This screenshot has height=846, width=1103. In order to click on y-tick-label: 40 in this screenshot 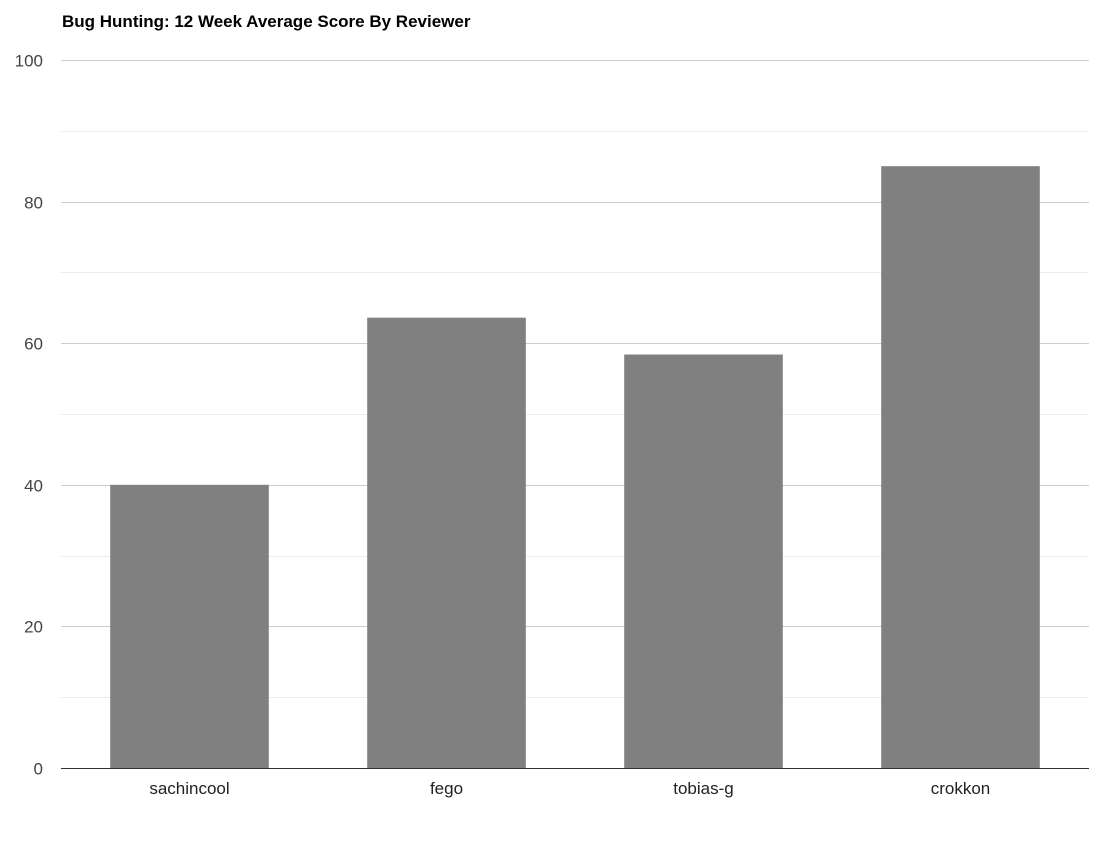, I will do `click(33, 486)`.